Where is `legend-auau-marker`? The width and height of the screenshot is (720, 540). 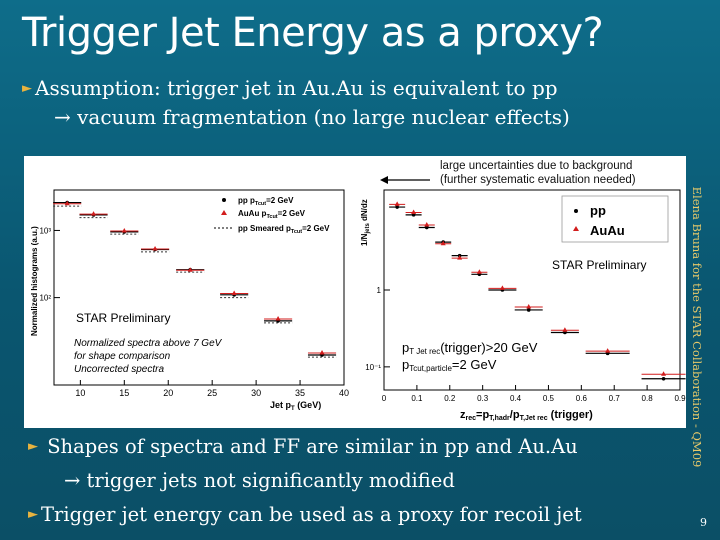
legend-auau-marker is located at coordinates (224, 212).